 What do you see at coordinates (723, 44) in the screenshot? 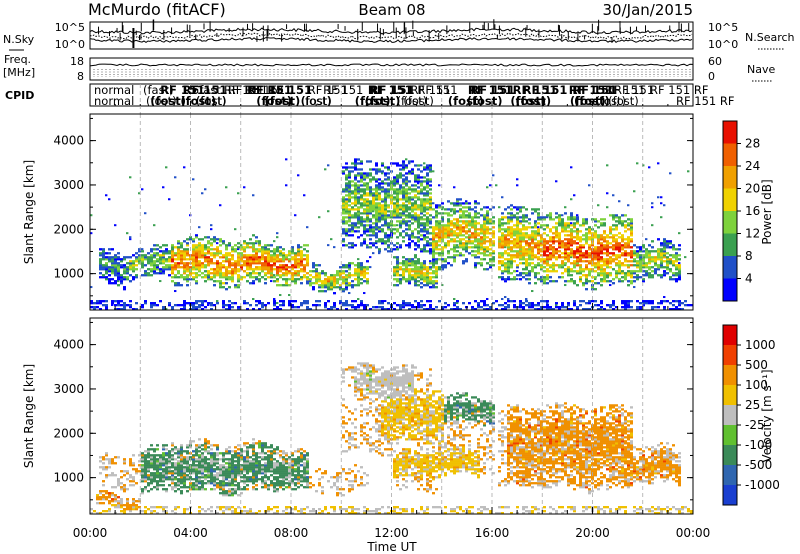
I see `nsearch-tick-bottom: 10^0` at bounding box center [723, 44].